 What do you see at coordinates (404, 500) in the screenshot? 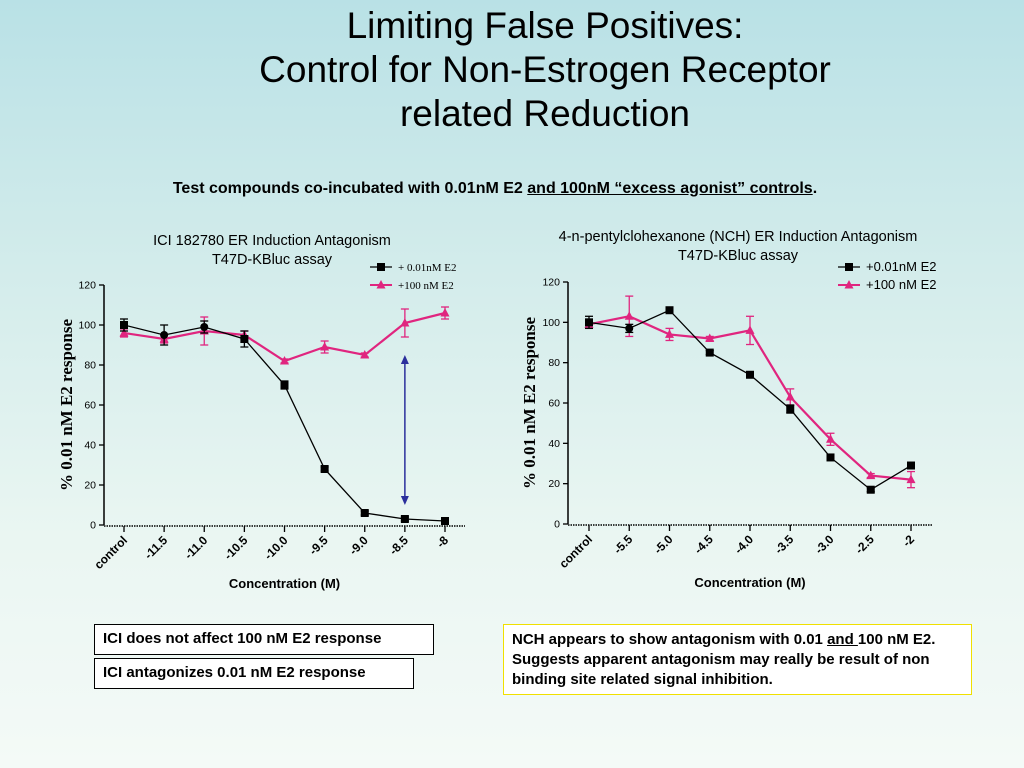
I see `ici-annotation-arrow-head-bottom` at bounding box center [404, 500].